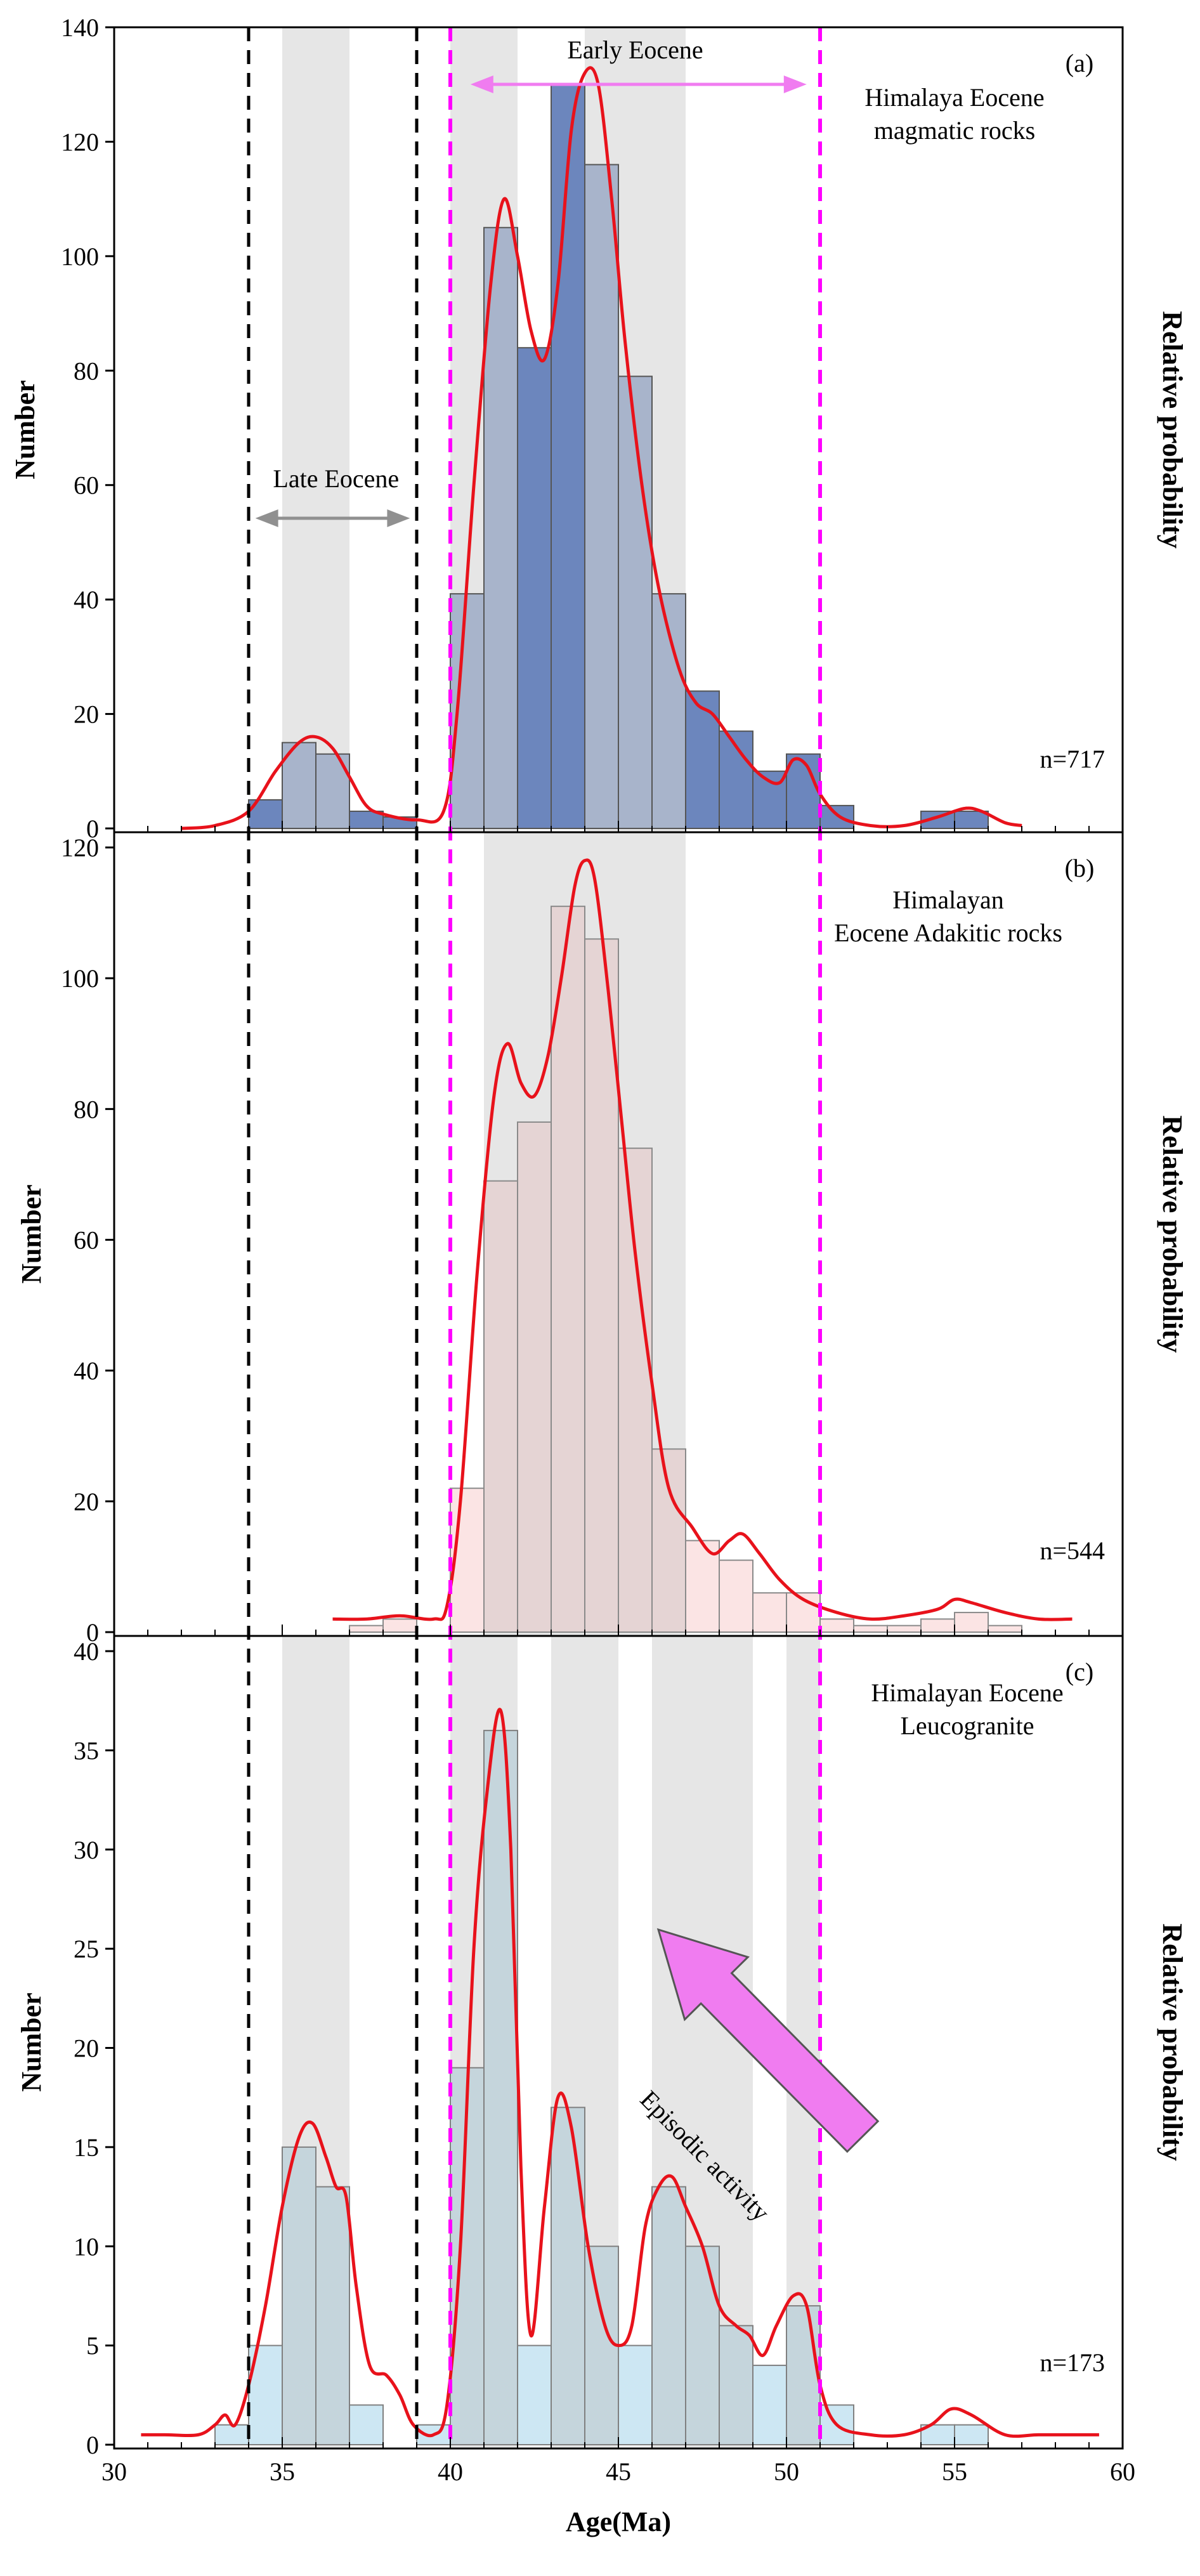 The width and height of the screenshot is (1200, 2576). What do you see at coordinates (114, 2471) in the screenshot?
I see `xtick-label-30: 30` at bounding box center [114, 2471].